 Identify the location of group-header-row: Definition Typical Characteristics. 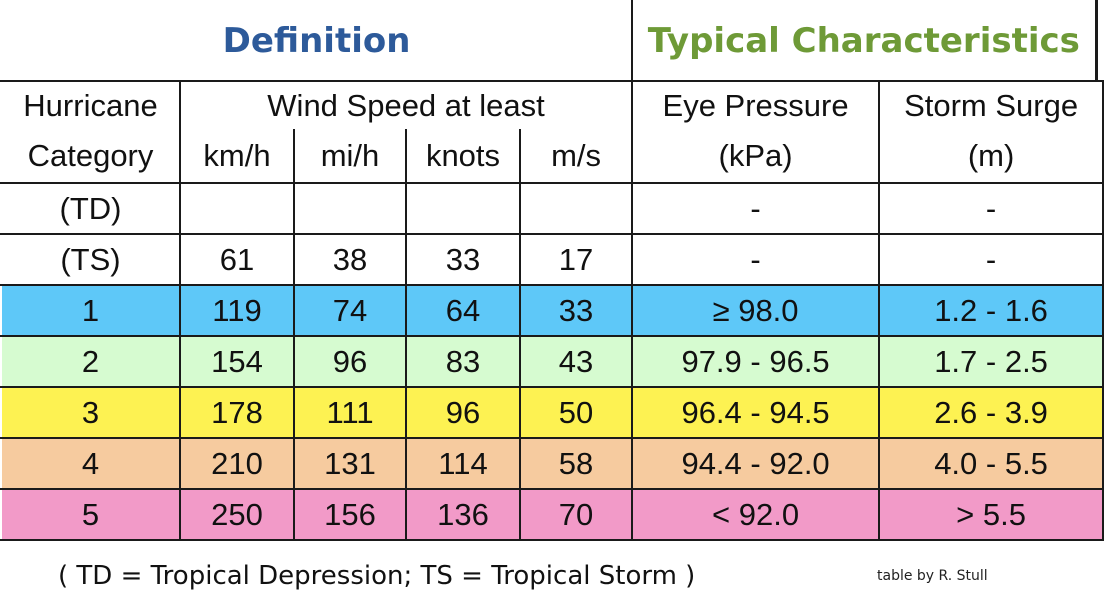
(552, 41).